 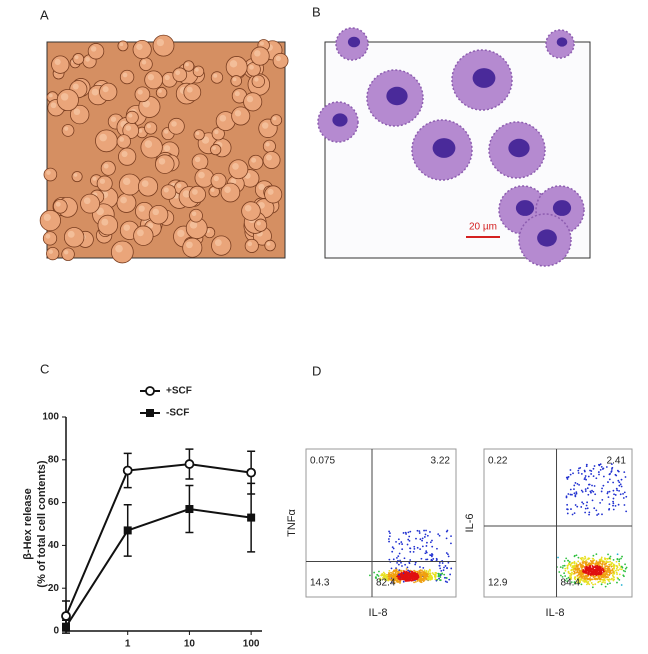 I want to click on quadrant-value: 12.9, so click(x=498, y=583).